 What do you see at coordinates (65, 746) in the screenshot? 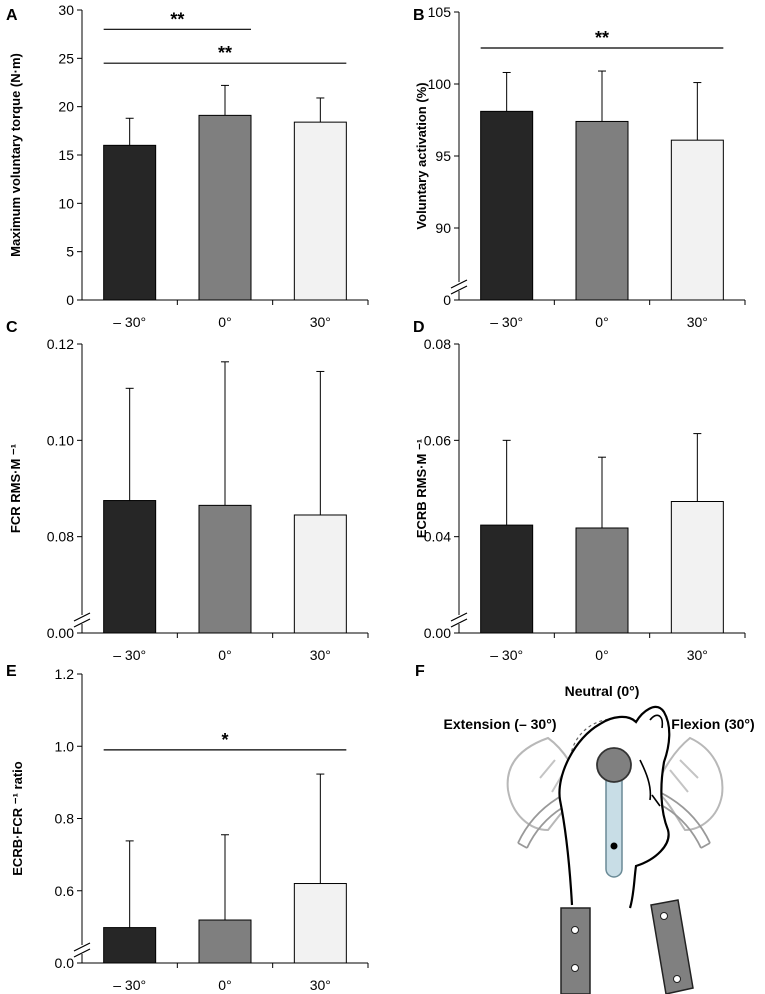
I see `y-tick-label: 1.0` at bounding box center [65, 746].